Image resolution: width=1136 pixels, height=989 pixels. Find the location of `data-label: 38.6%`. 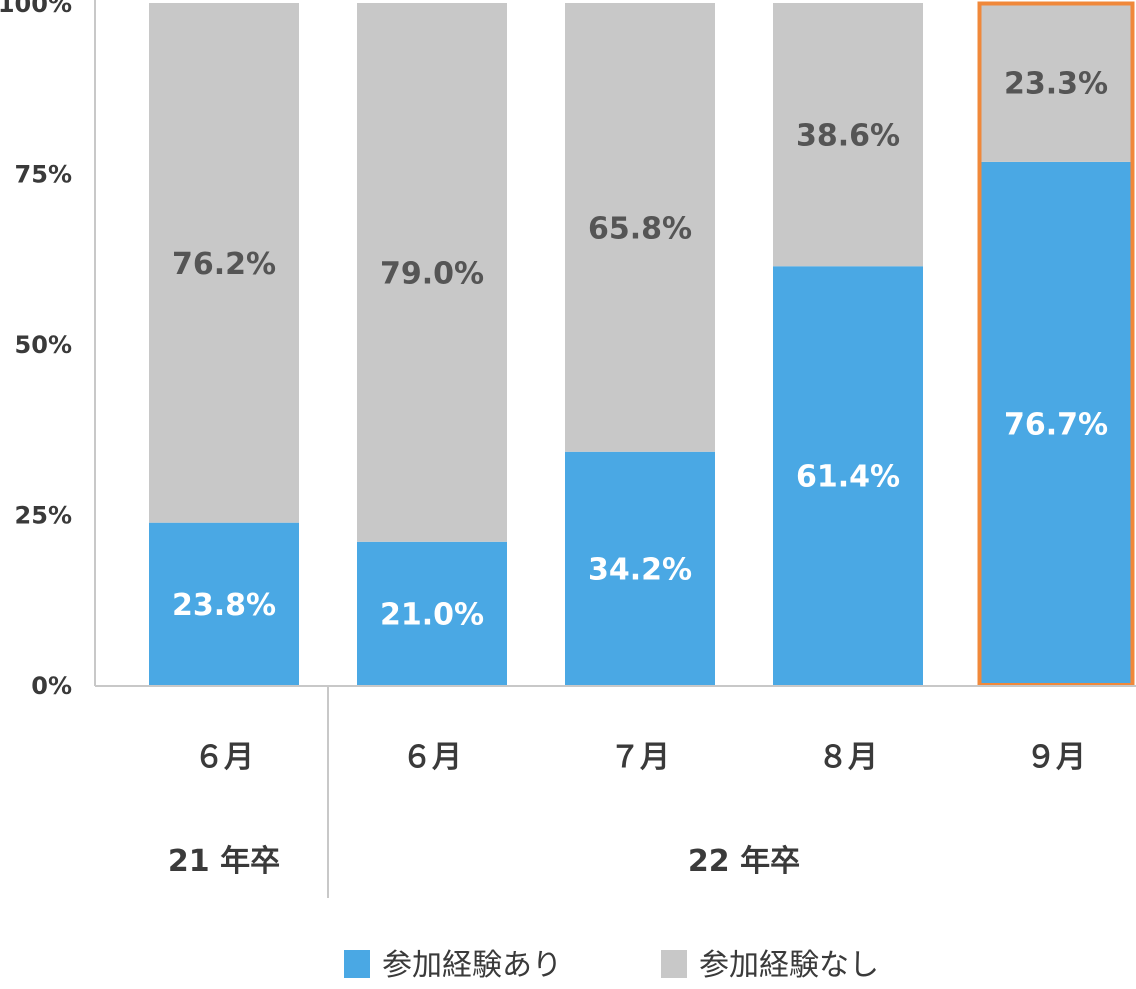

data-label: 38.6% is located at coordinates (848, 136).